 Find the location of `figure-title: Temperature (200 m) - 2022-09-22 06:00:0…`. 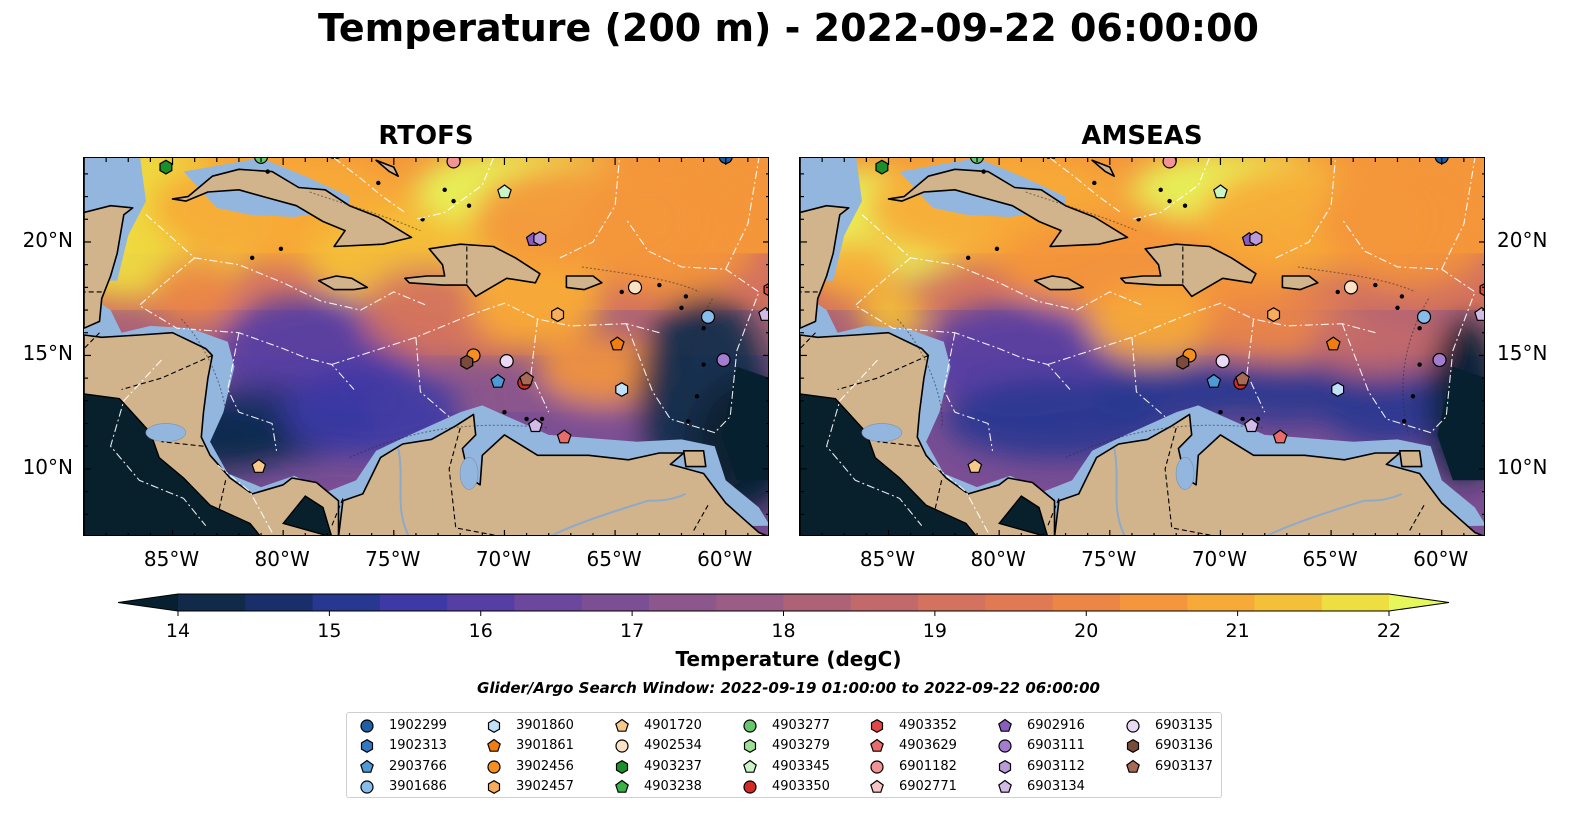

figure-title: Temperature (200 m) - 2022-09-22 06:00:0… is located at coordinates (788, 28).